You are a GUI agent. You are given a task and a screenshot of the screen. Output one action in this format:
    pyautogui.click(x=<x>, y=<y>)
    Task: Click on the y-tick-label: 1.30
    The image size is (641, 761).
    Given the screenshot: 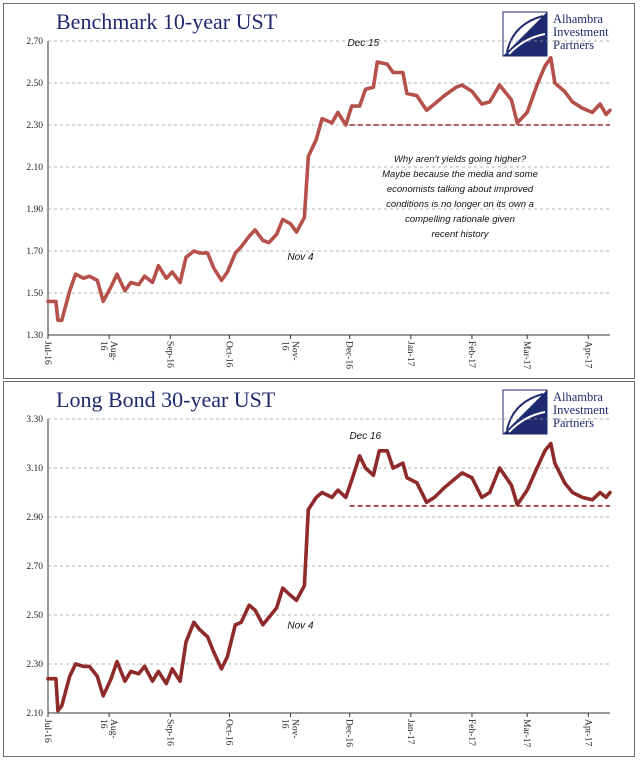 What is the action you would take?
    pyautogui.click(x=34, y=336)
    